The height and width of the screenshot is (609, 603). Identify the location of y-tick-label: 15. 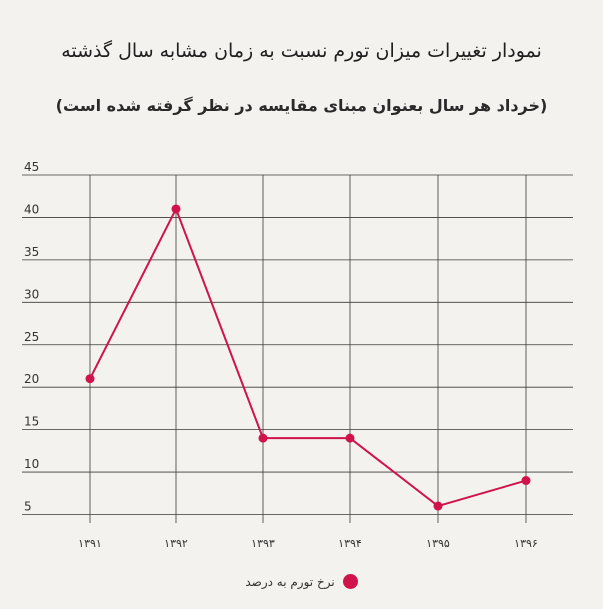
(31, 422).